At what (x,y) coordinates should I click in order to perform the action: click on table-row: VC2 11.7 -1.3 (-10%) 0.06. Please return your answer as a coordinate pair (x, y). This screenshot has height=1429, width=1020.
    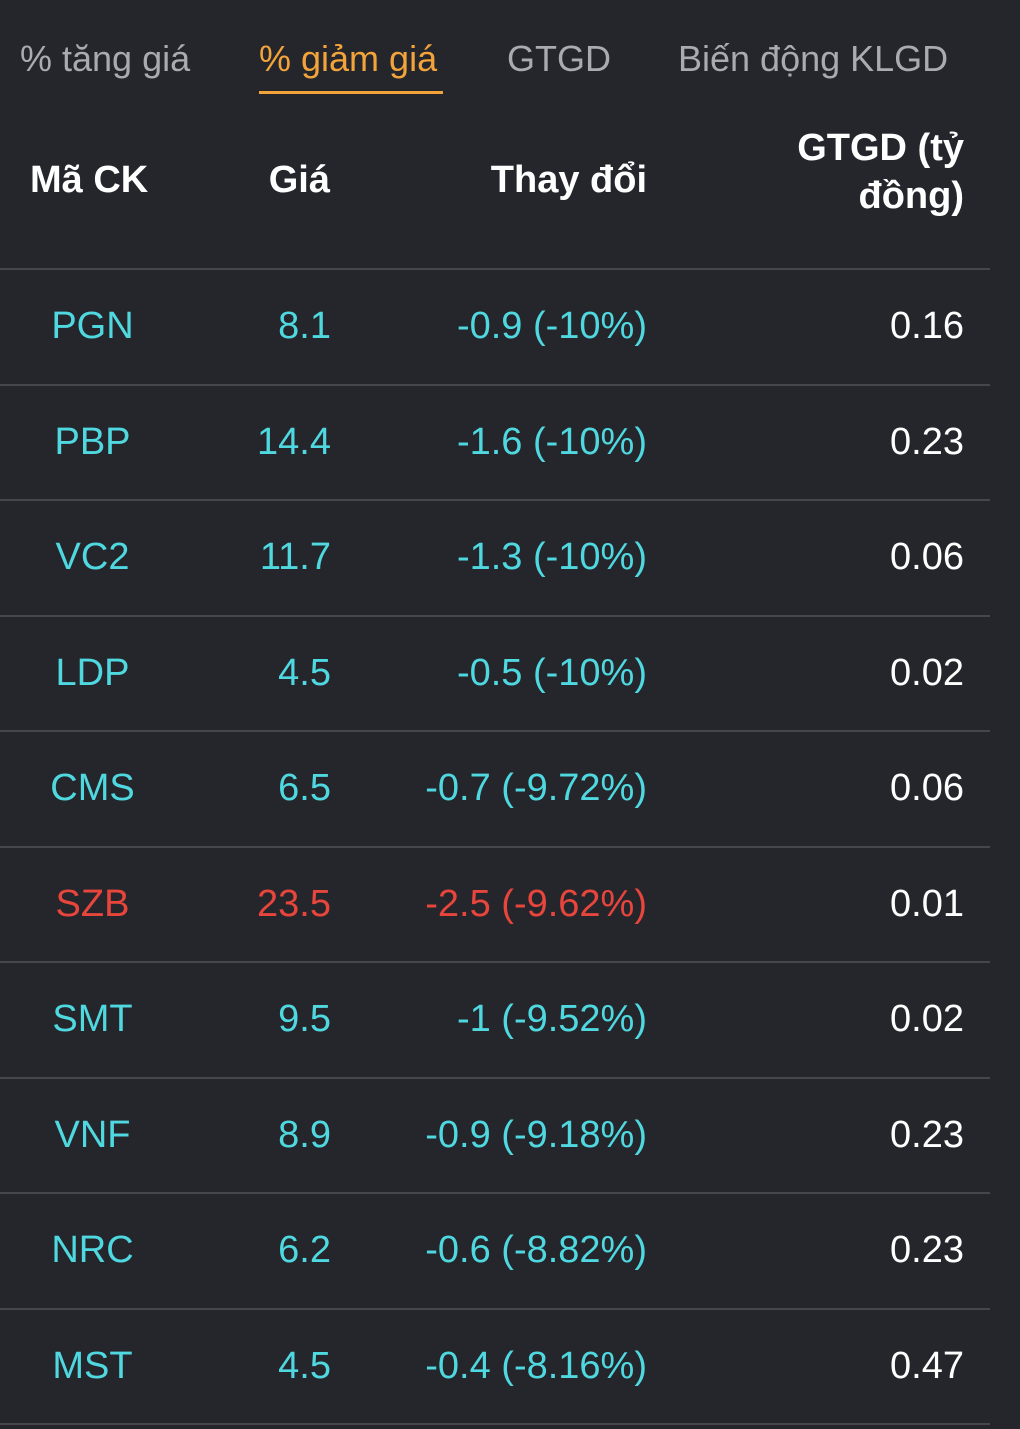
    Looking at the image, I should click on (495, 559).